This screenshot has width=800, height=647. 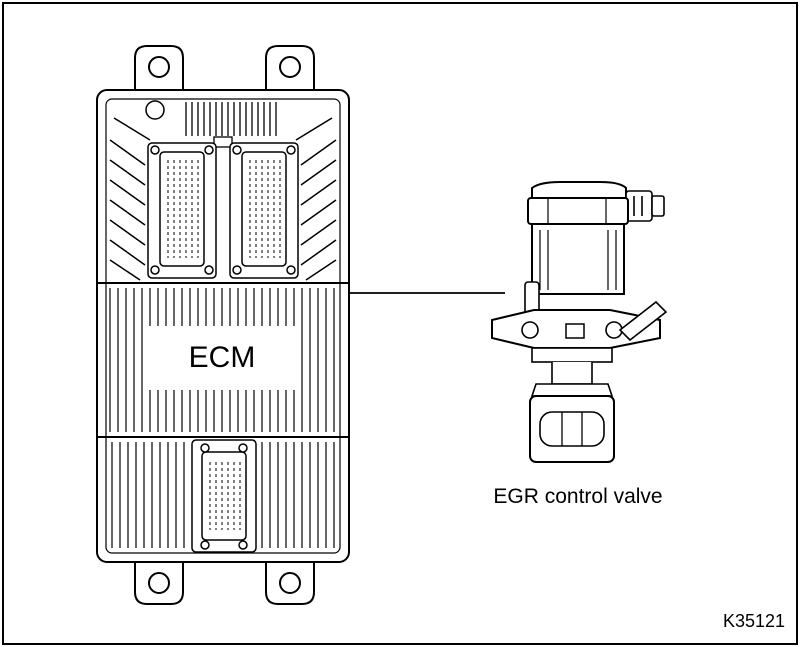 I want to click on egr-electrical-connector, so click(x=645, y=206).